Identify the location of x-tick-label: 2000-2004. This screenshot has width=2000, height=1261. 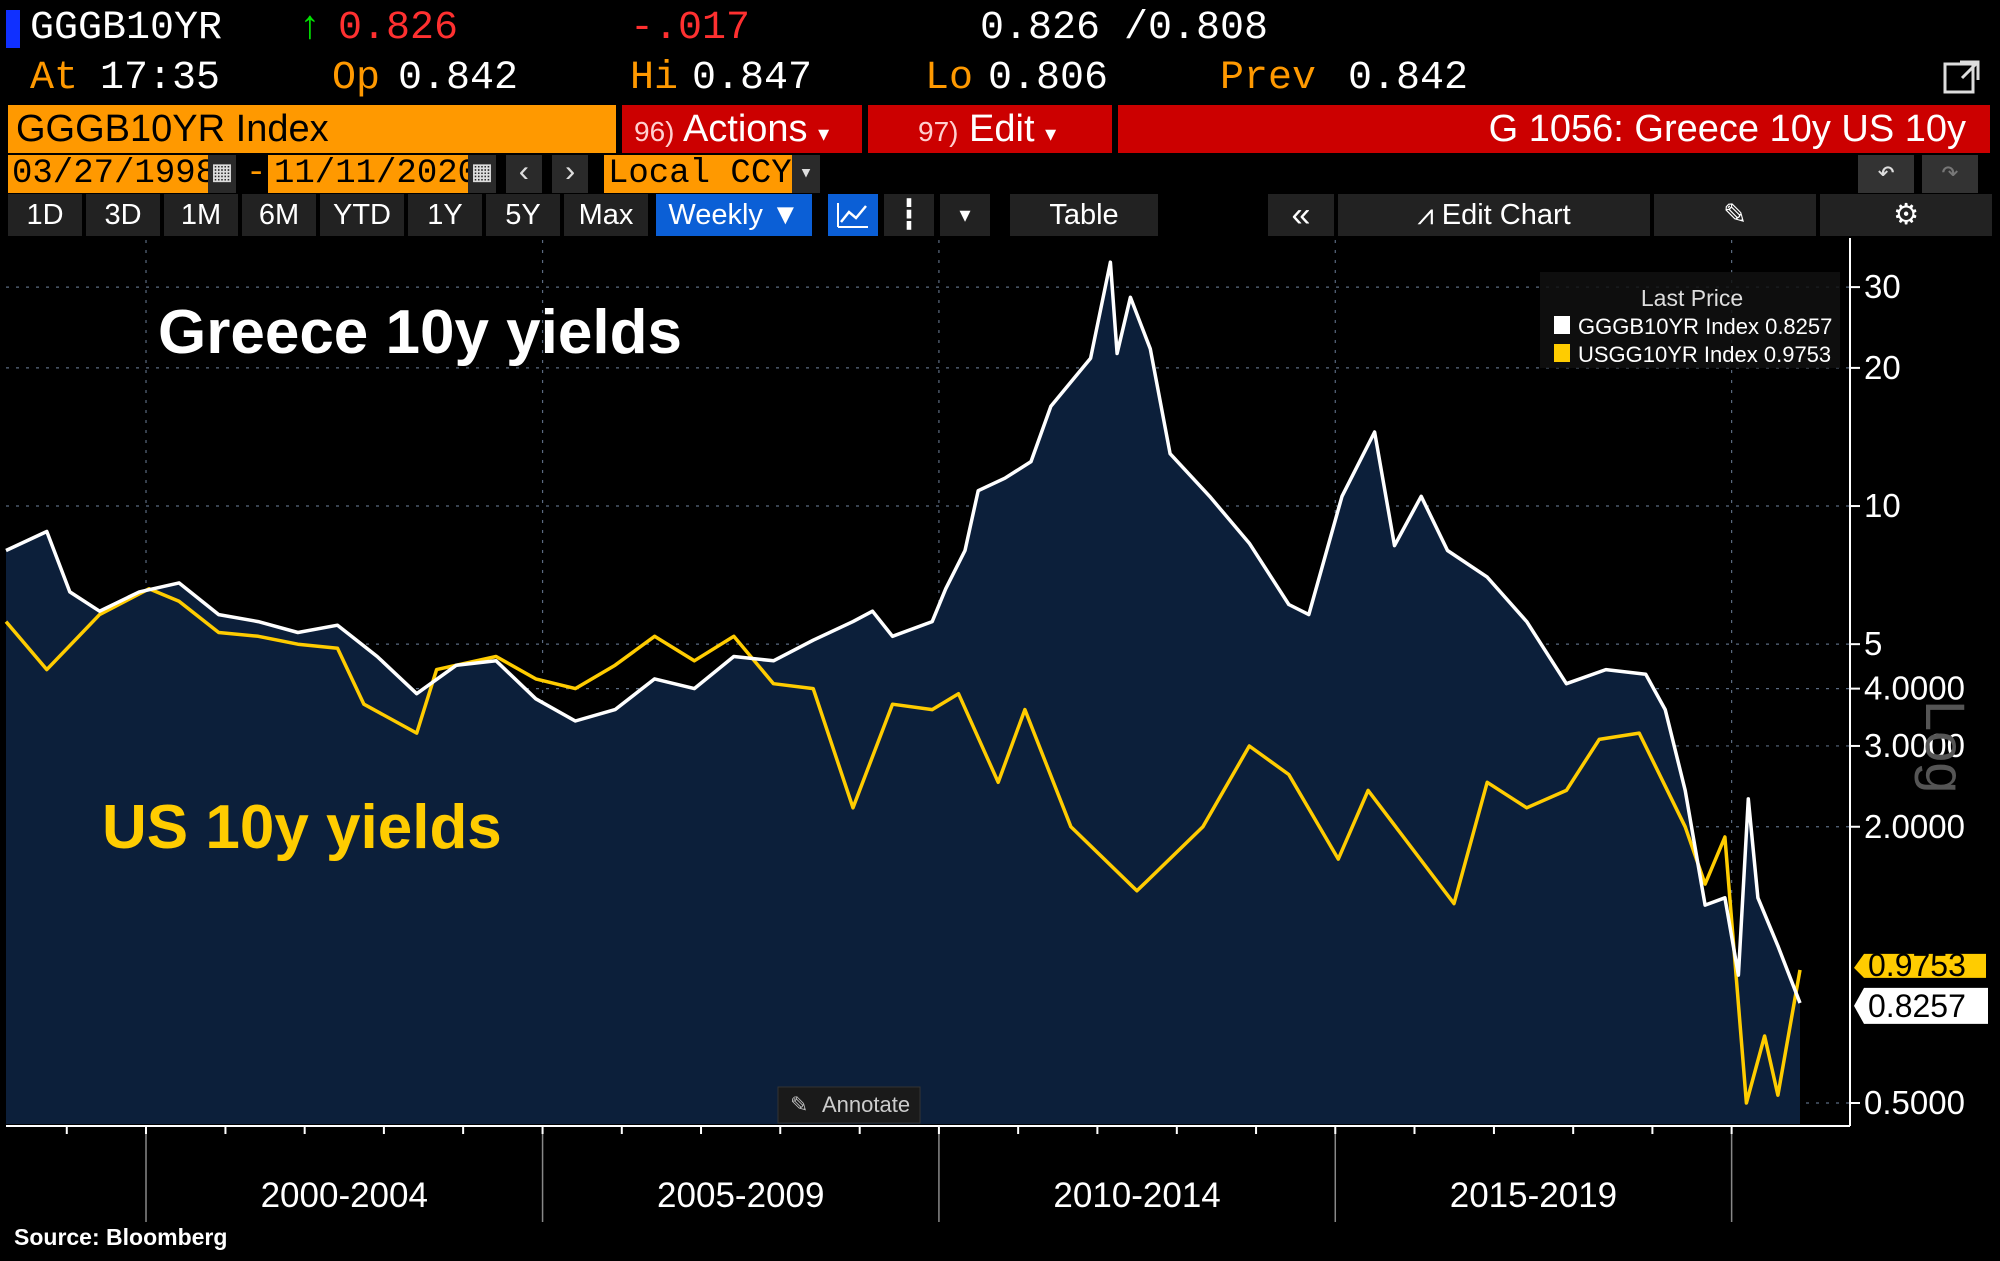
(344, 1195).